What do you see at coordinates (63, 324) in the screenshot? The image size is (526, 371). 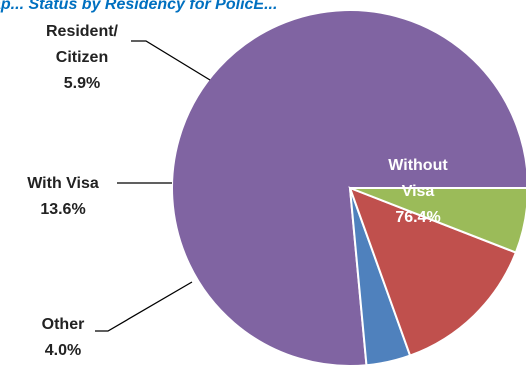 I see `slice-name-other: Other` at bounding box center [63, 324].